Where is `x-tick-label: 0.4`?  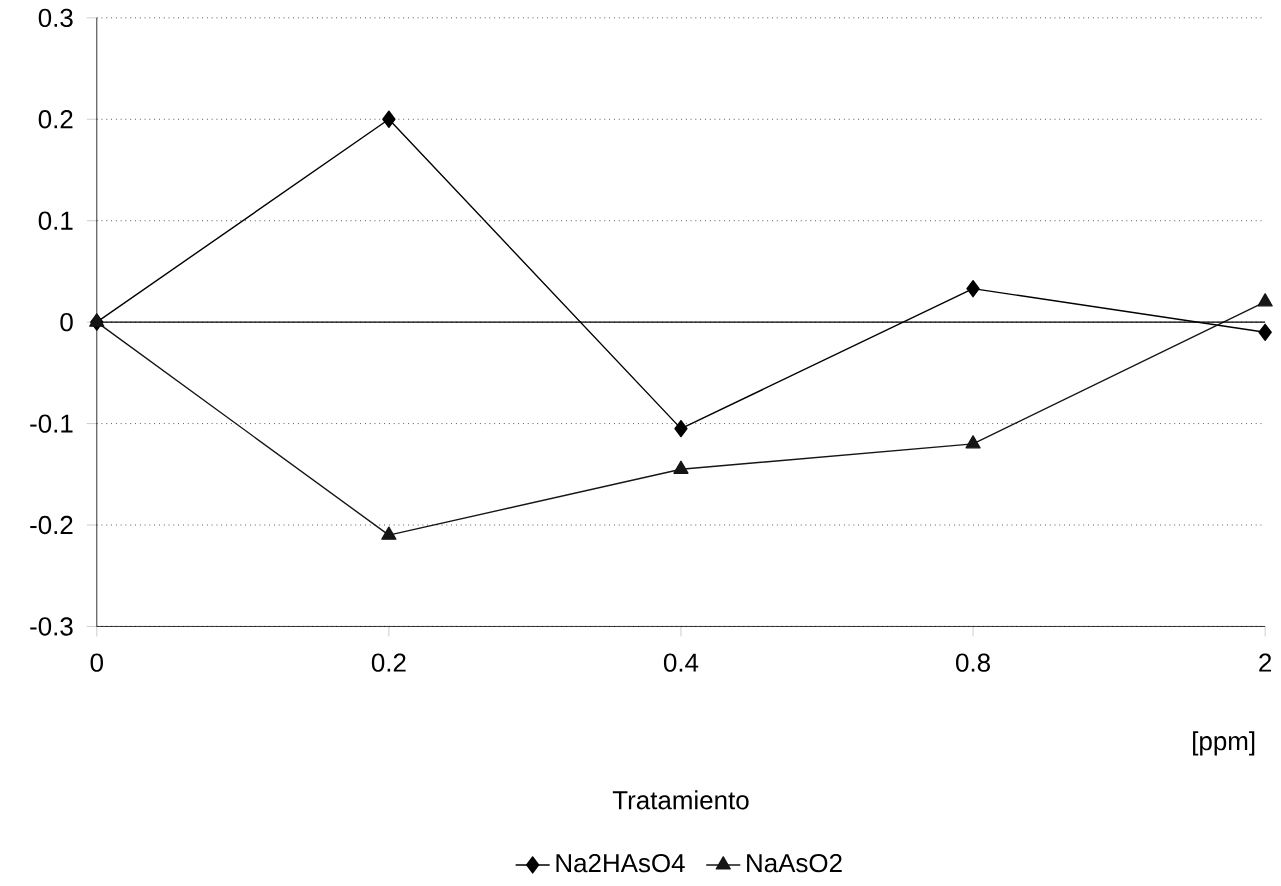
x-tick-label: 0.4 is located at coordinates (681, 662).